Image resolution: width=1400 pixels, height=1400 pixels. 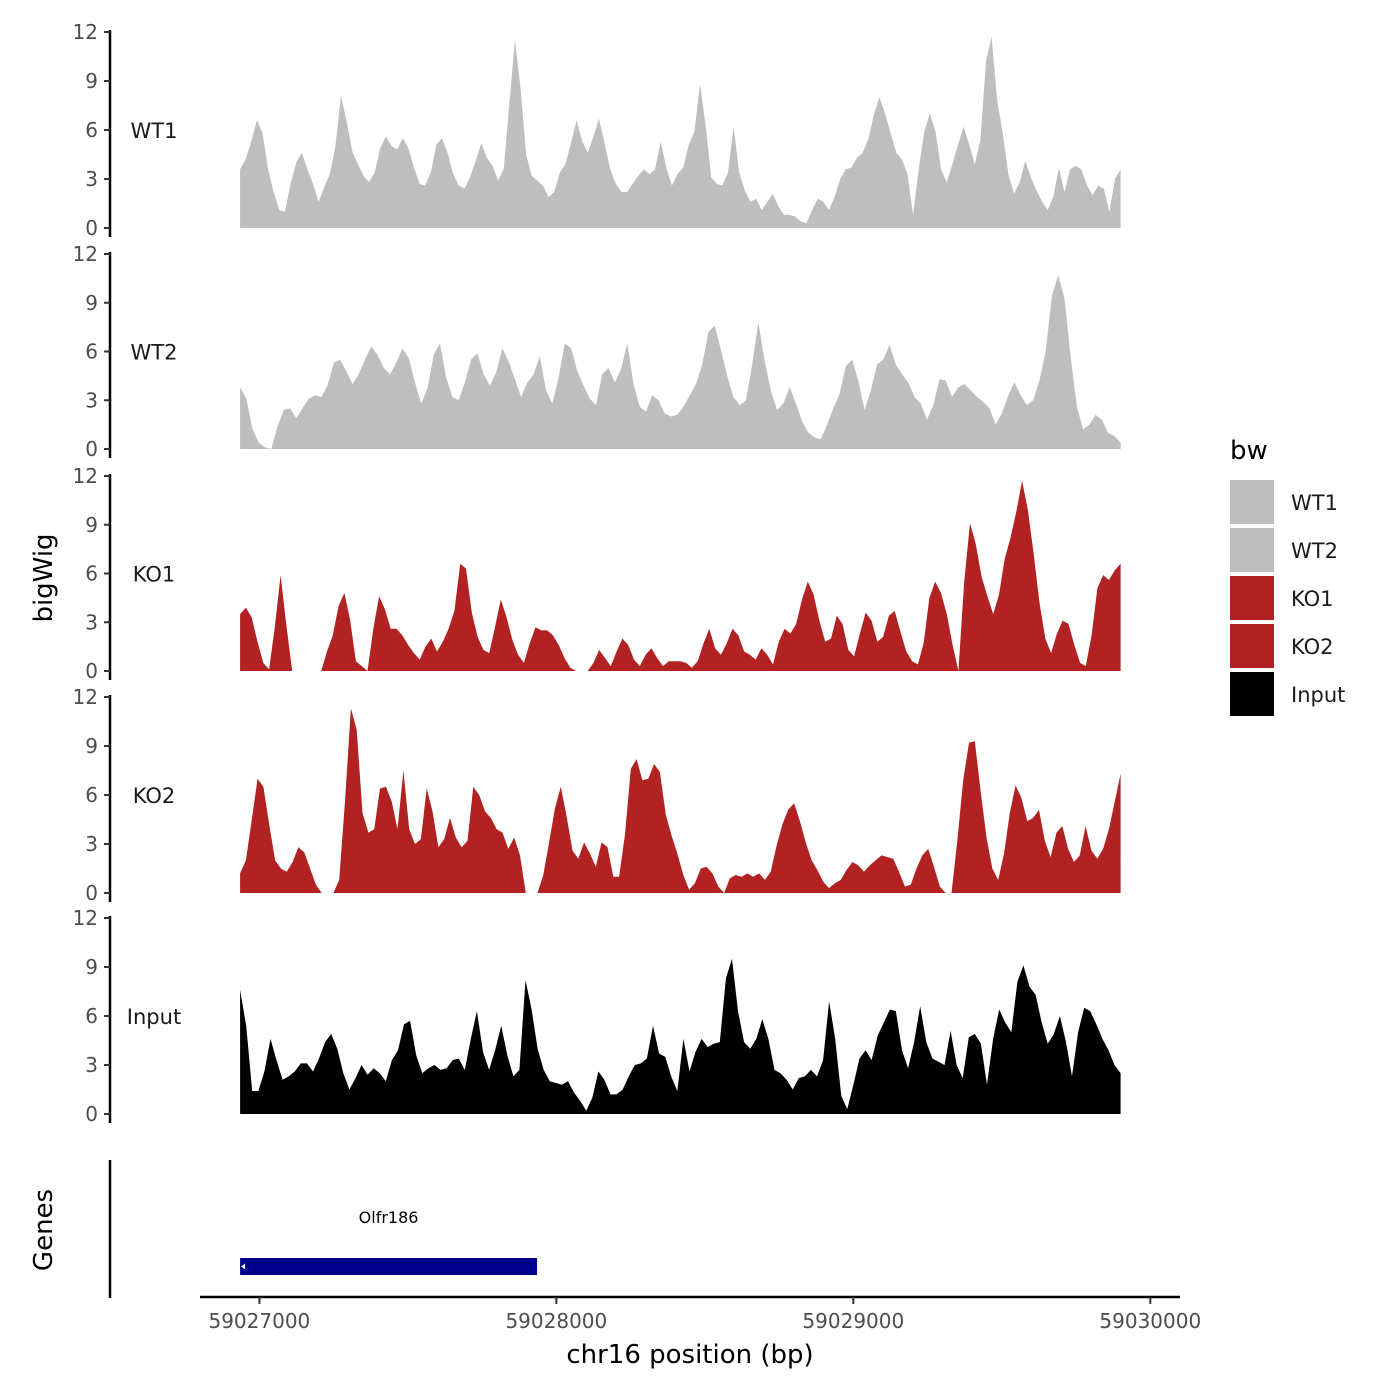 I want to click on x-tick-label: 59027000, so click(x=259, y=1321).